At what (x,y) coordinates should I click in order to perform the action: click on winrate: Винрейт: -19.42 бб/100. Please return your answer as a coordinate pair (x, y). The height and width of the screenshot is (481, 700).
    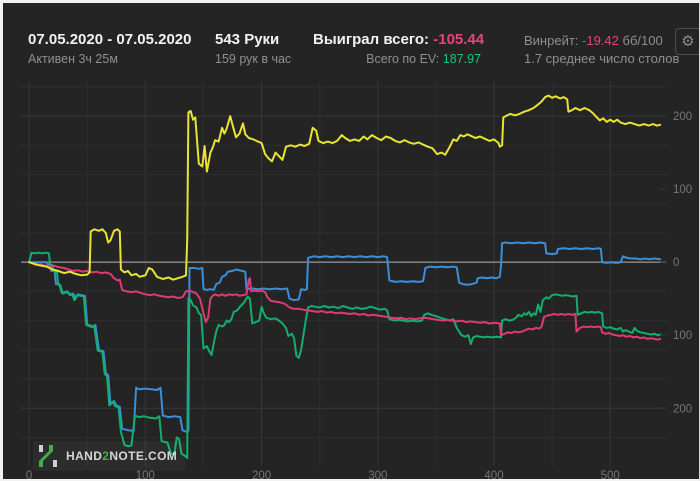
    Looking at the image, I should click on (593, 40).